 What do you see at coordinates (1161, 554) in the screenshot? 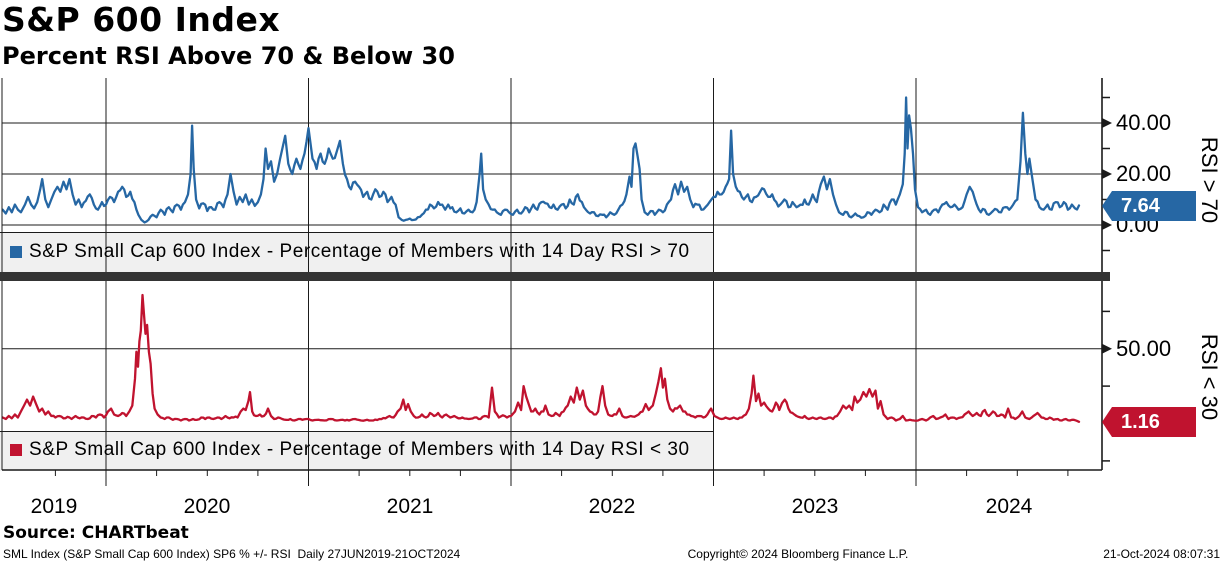
I see `footer-timestamp: 21-Oct-2024 08:07:31` at bounding box center [1161, 554].